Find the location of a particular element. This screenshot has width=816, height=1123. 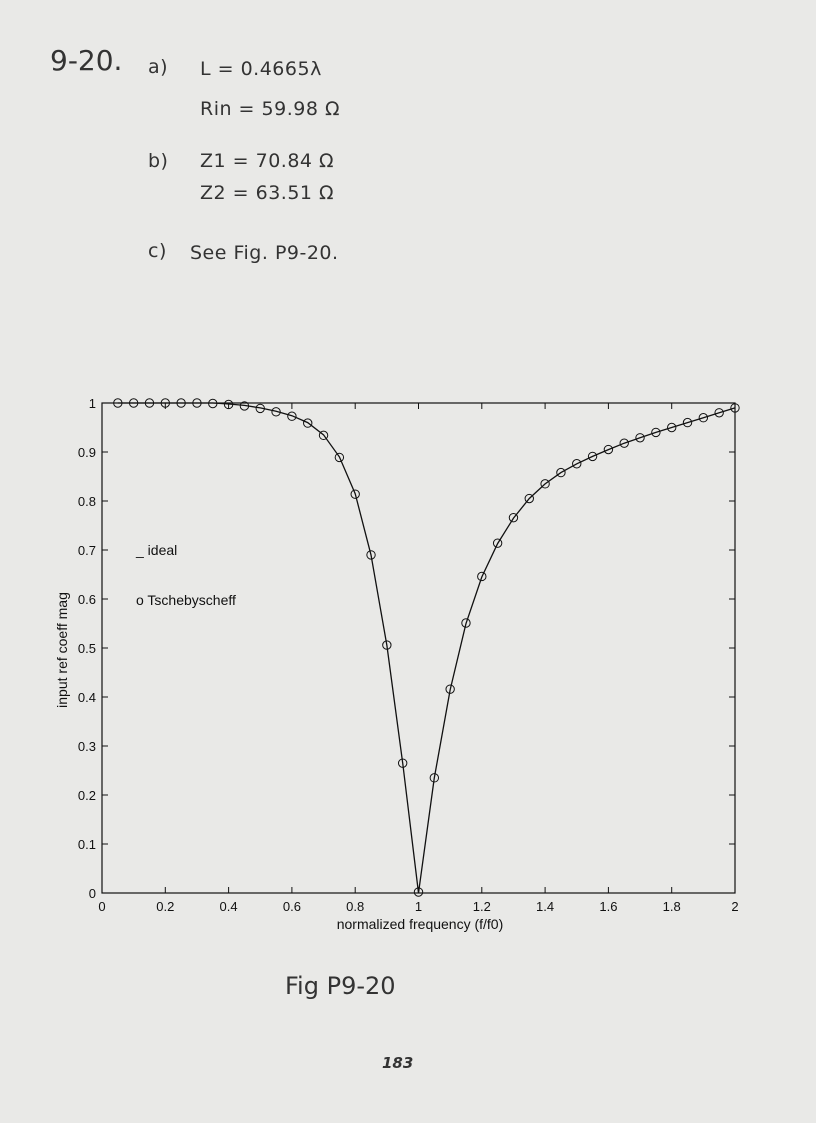

x-tick-label: 1 is located at coordinates (418, 906).